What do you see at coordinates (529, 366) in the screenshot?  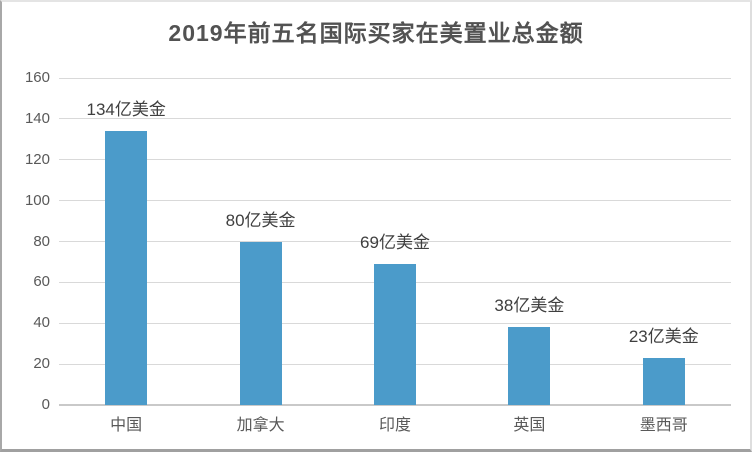 I see `bar-英国` at bounding box center [529, 366].